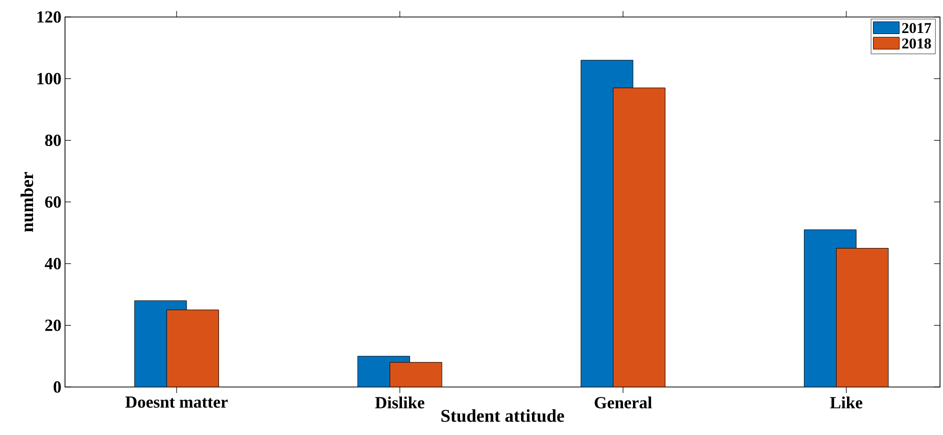 The image size is (943, 435). Describe the element at coordinates (53, 326) in the screenshot. I see `y-tick-label: 20` at that location.